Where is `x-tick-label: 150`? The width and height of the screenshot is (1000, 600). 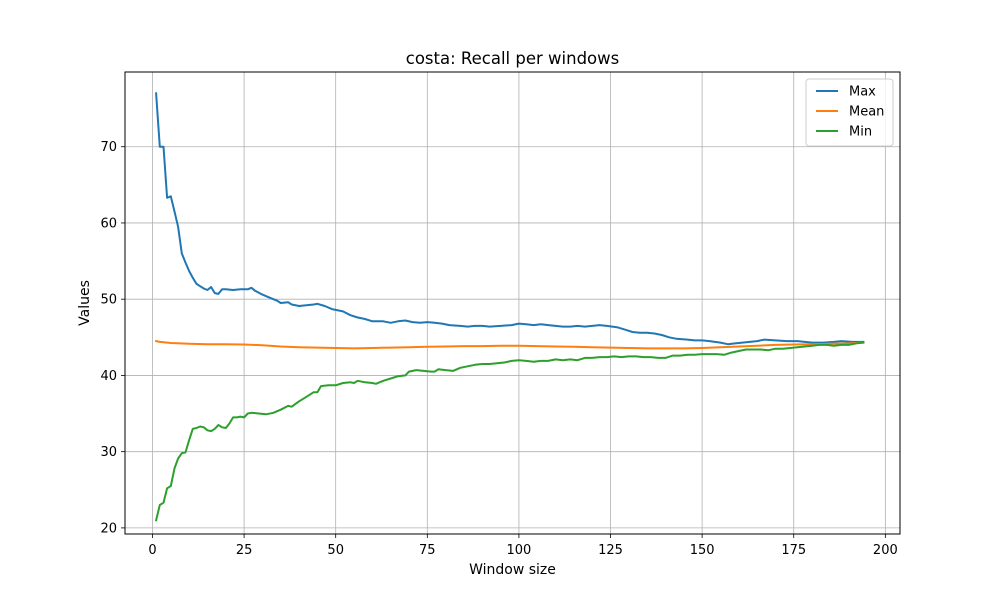
x-tick-label: 150 is located at coordinates (702, 550).